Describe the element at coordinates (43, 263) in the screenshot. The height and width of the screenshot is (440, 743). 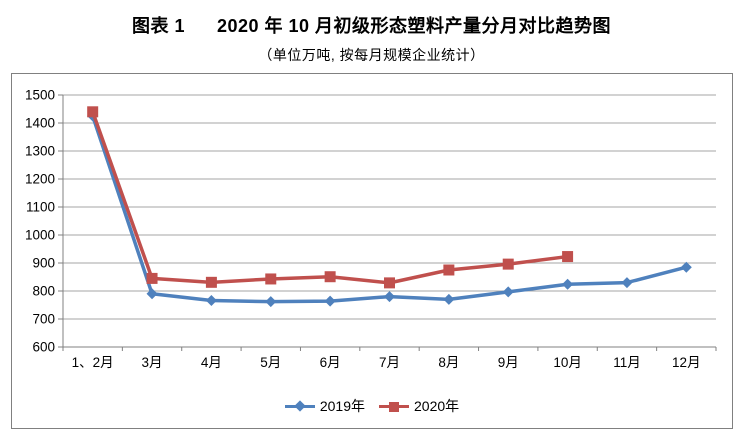
I see `svg-text: 900` at that location.